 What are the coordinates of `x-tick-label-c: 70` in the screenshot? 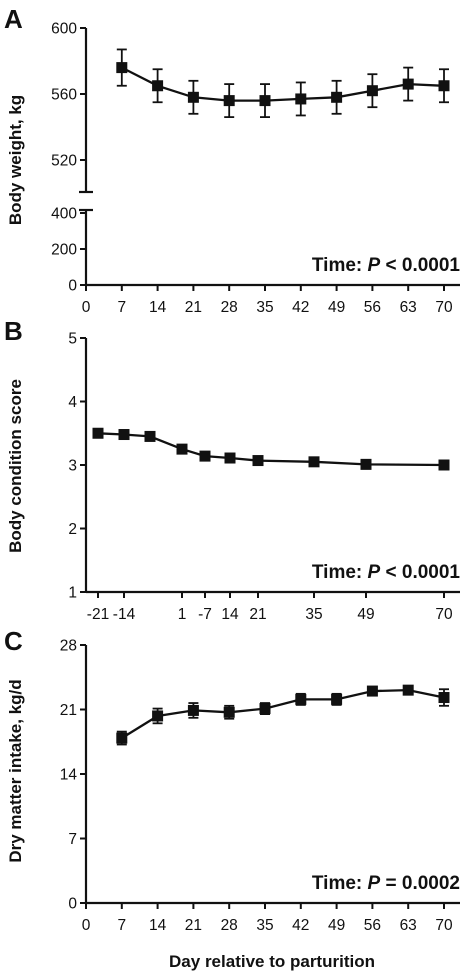 It's located at (444, 925).